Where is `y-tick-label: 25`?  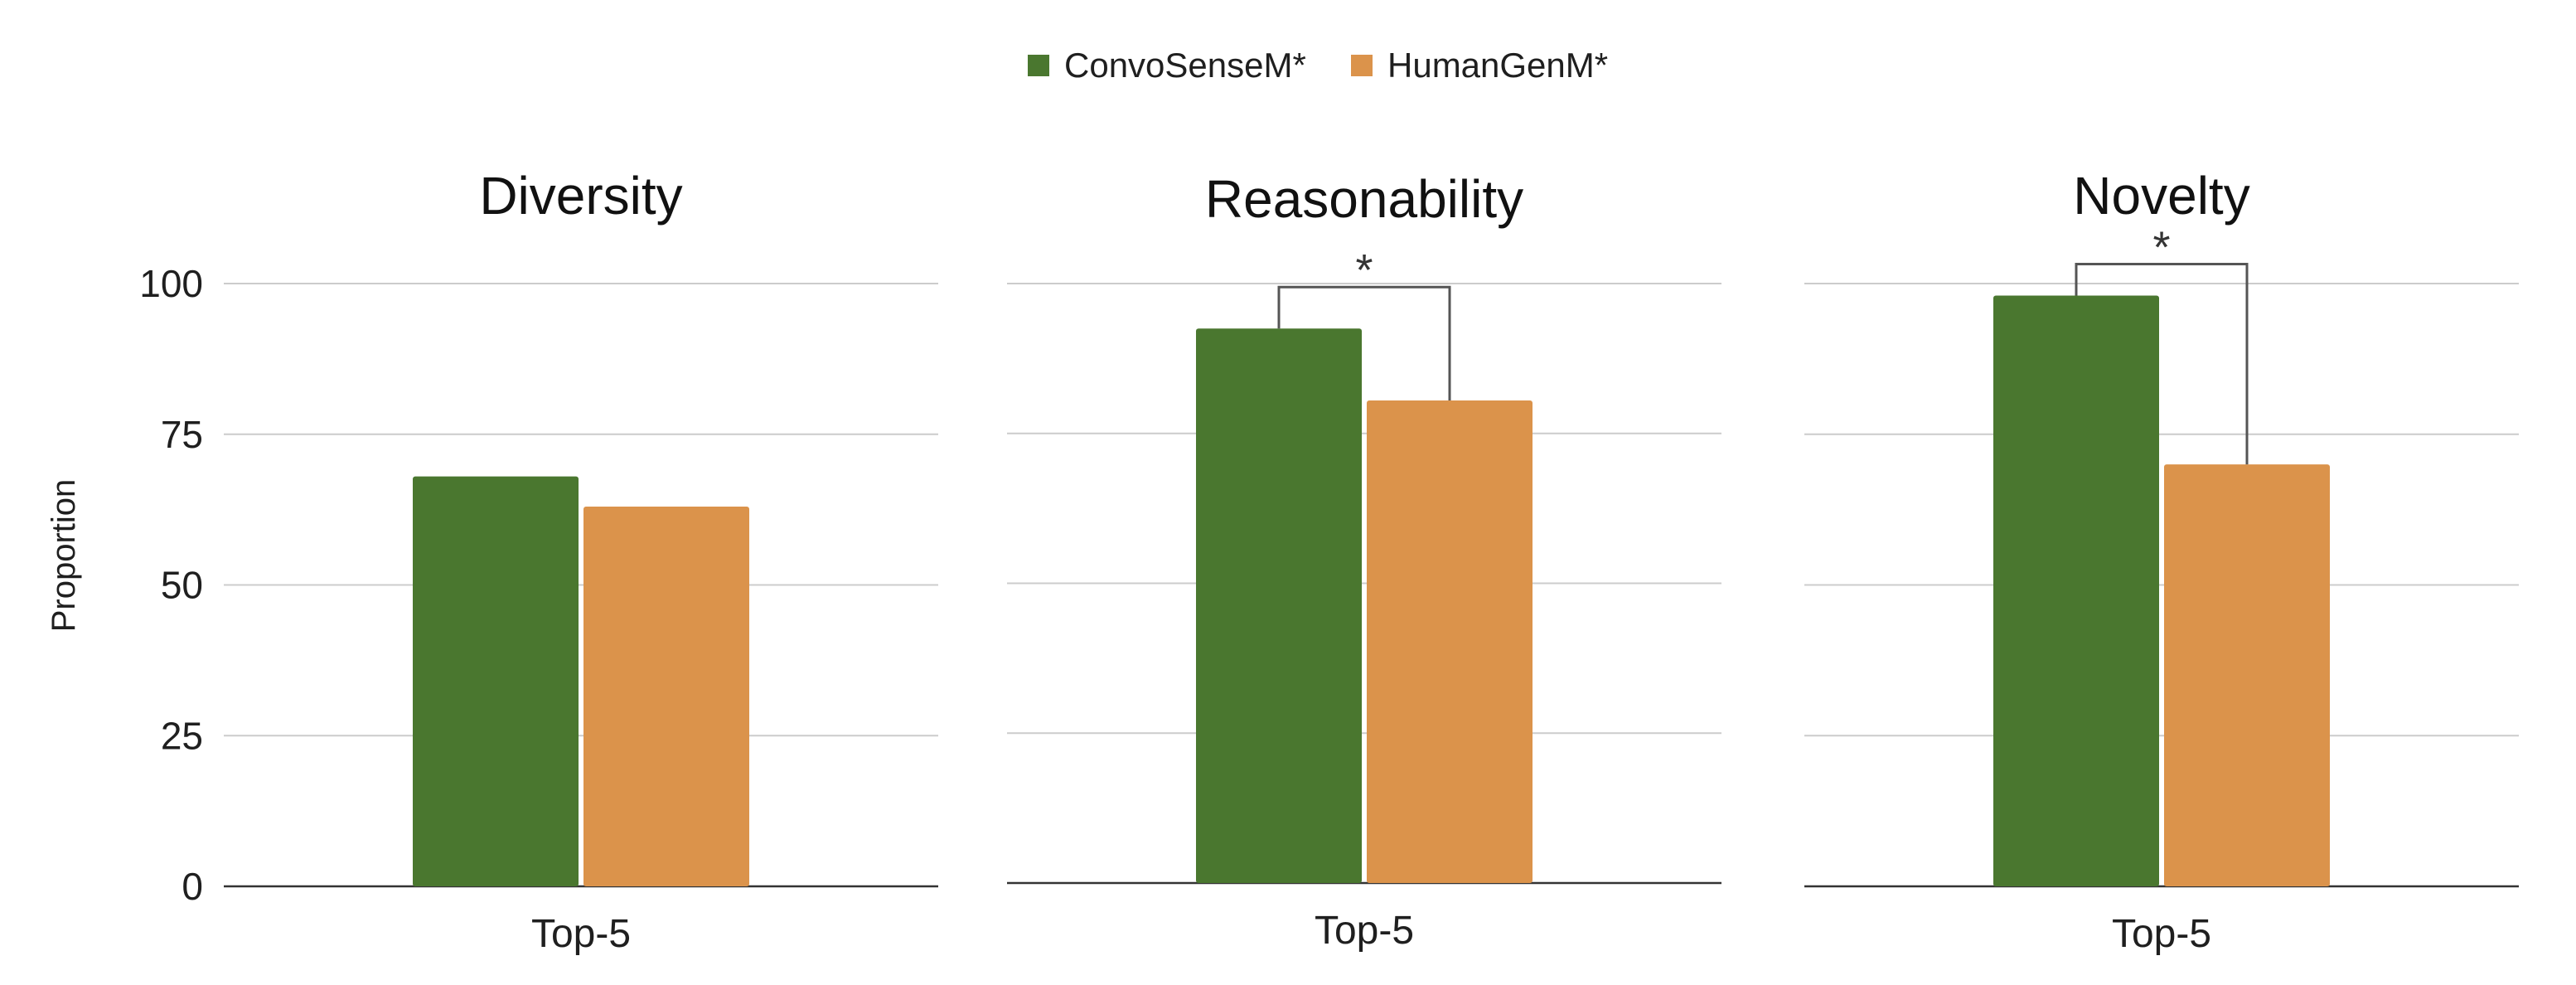
y-tick-label: 25 is located at coordinates (182, 735).